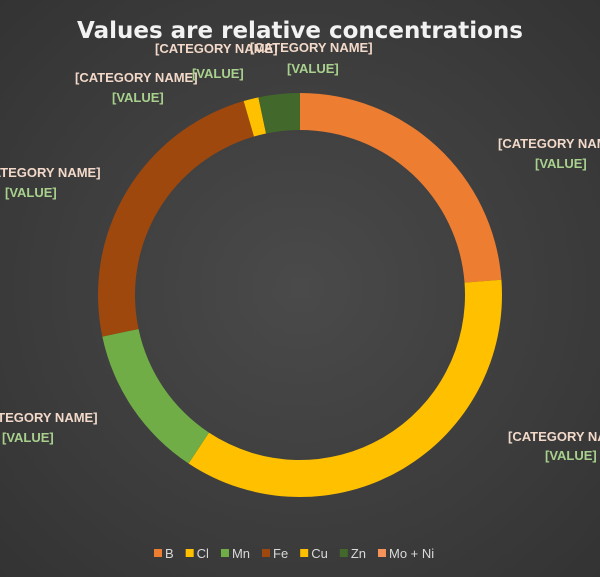 The image size is (600, 577). Describe the element at coordinates (411, 553) in the screenshot. I see `legend-label: Mo + Ni` at that location.